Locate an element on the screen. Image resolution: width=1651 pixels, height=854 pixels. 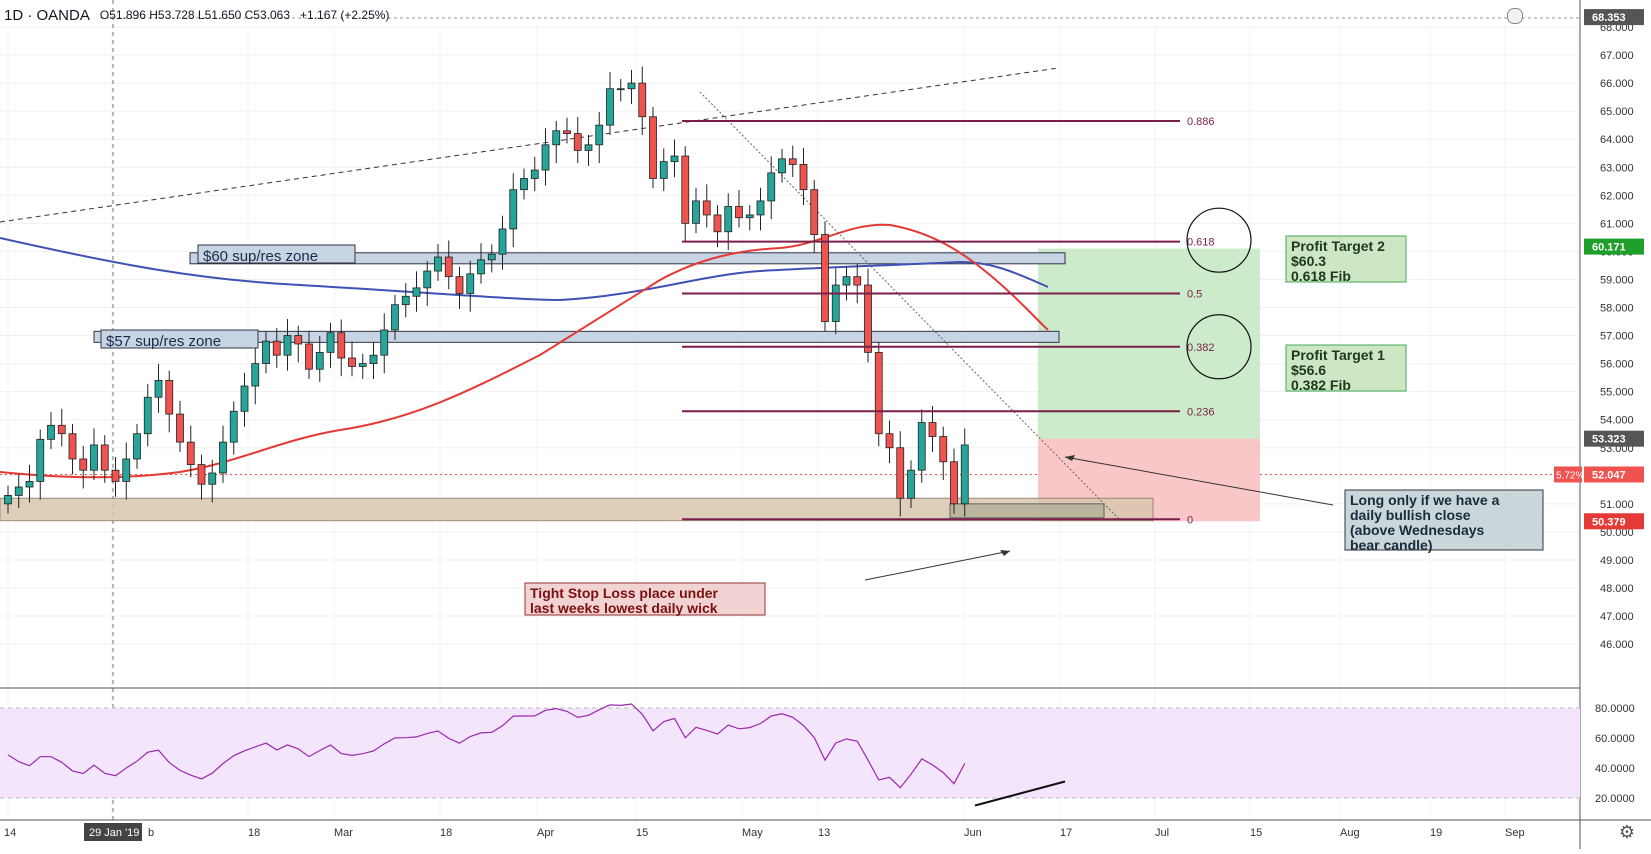
price-tick-label: 49.000 is located at coordinates (1617, 561).